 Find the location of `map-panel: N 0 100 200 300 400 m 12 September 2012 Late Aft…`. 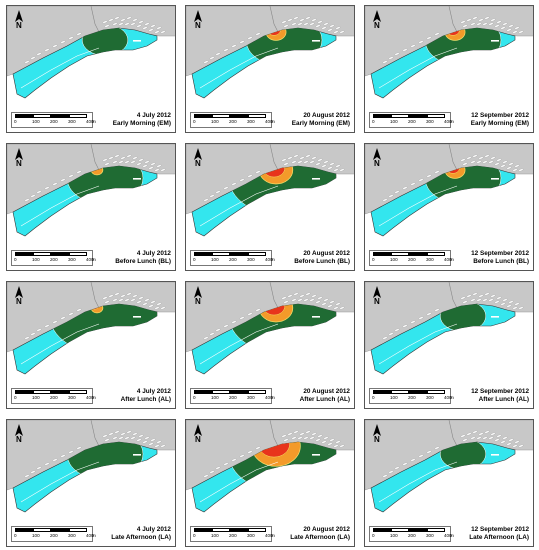

map-panel: N 0 100 200 300 400 m 12 September 2012 Late Aft… is located at coordinates (449, 483).